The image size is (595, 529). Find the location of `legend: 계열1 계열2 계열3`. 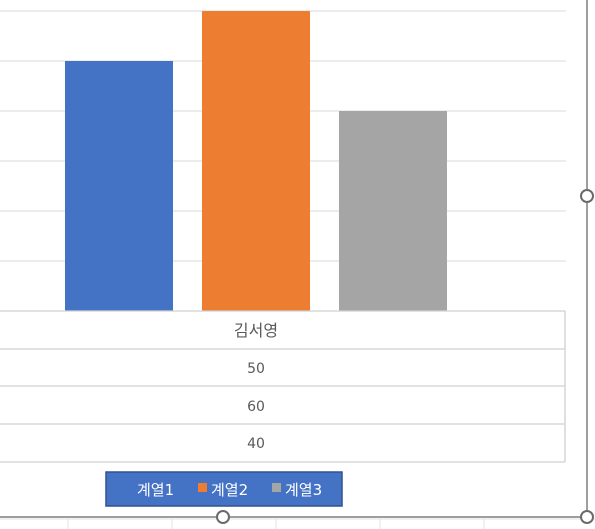

legend: 계열1 계열2 계열3 is located at coordinates (224, 489).